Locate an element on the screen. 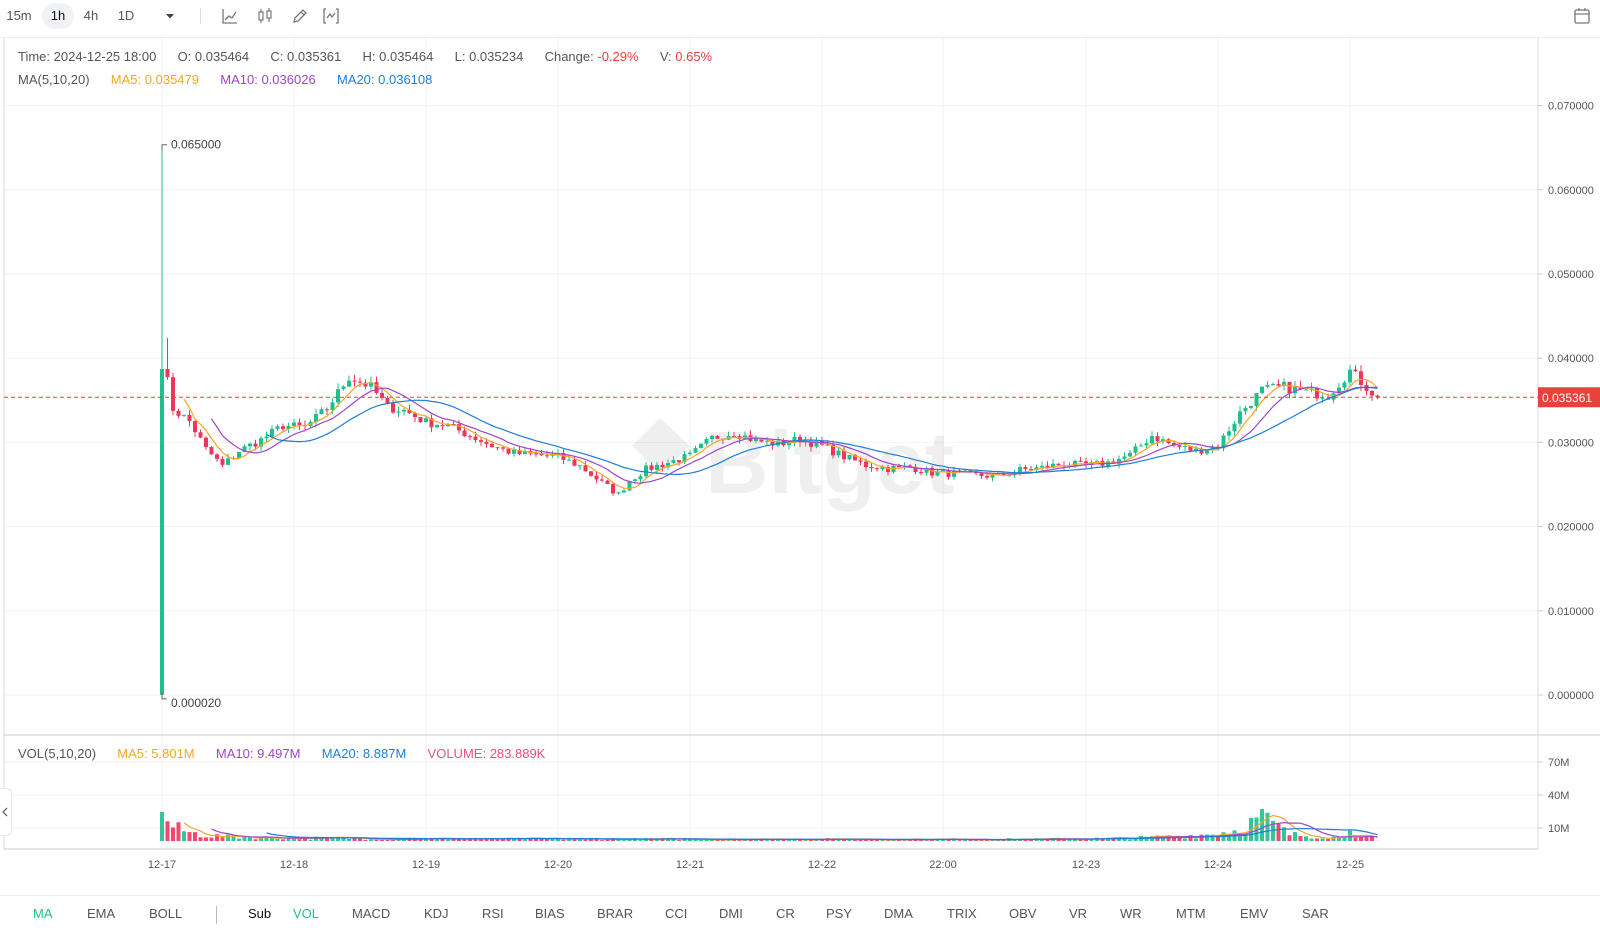 The height and width of the screenshot is (935, 1600). price-tick-label: 0.060000 is located at coordinates (1571, 191).